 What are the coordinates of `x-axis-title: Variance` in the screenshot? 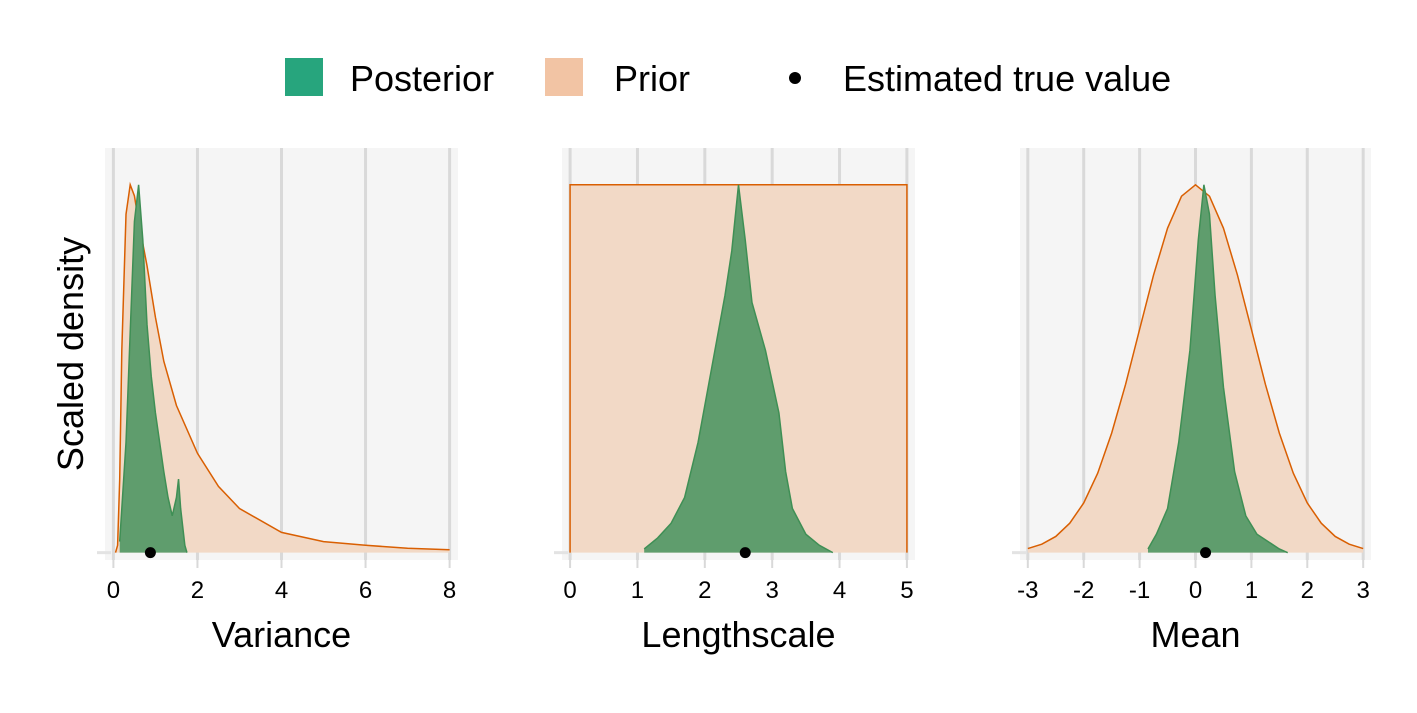 It's located at (281, 634).